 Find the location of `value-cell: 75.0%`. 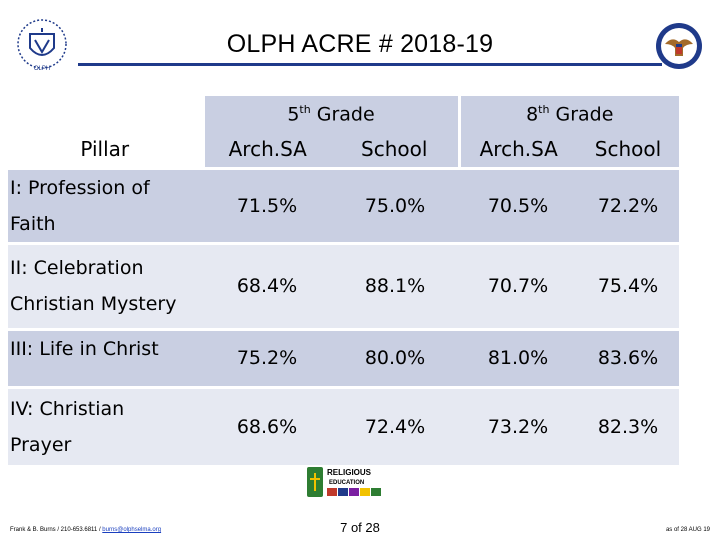

value-cell: 75.0% is located at coordinates (395, 204).